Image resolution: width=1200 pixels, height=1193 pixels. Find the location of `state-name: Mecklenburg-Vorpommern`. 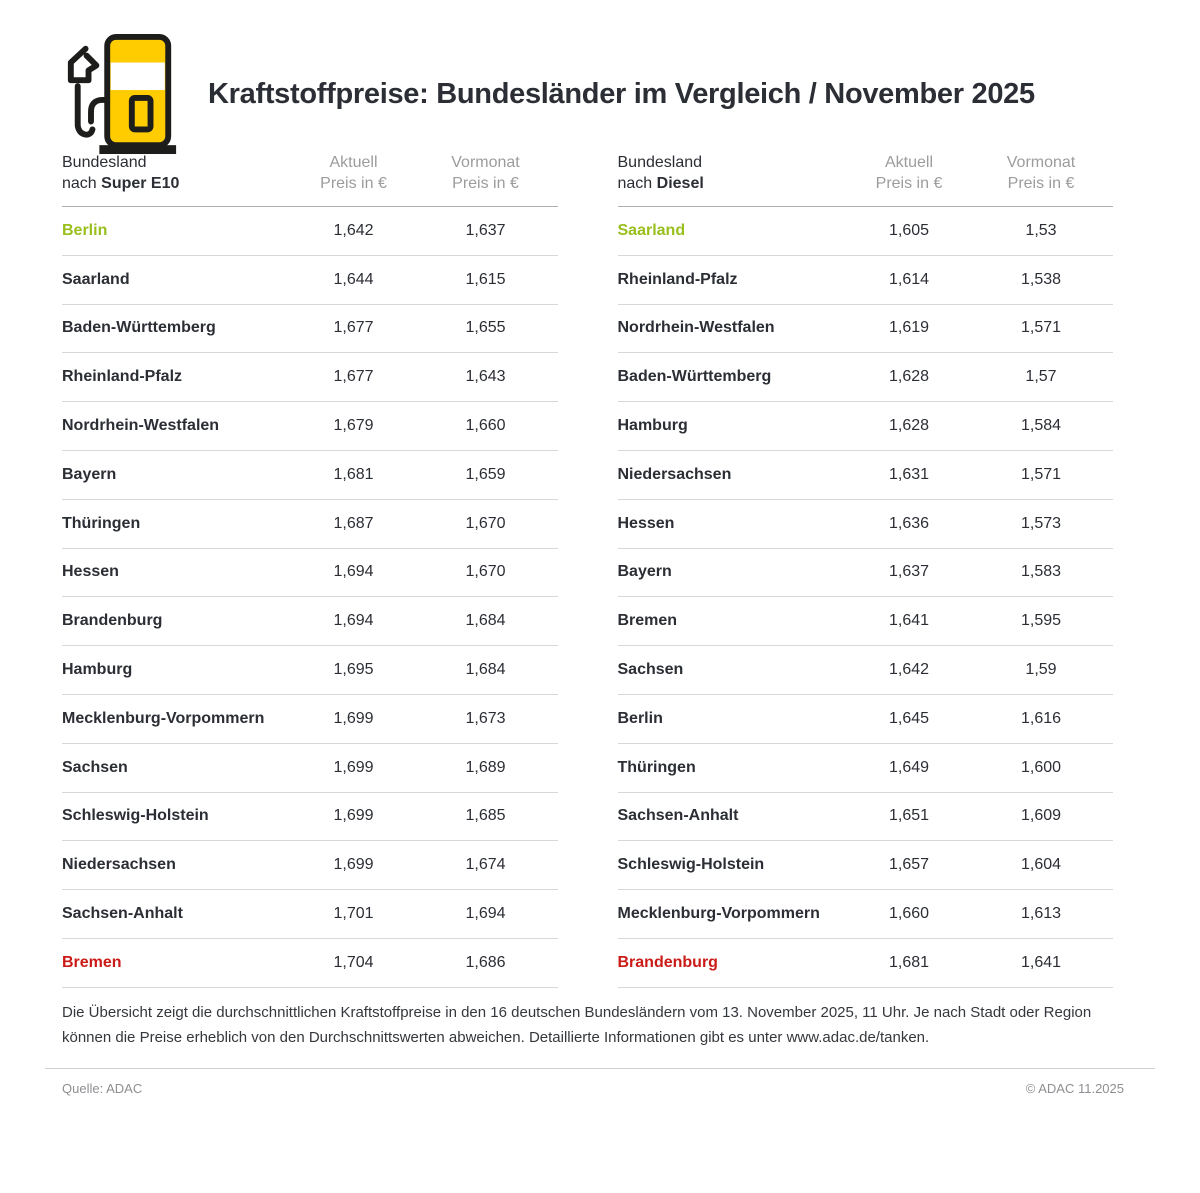

state-name: Mecklenburg-Vorpommern is located at coordinates (163, 718).